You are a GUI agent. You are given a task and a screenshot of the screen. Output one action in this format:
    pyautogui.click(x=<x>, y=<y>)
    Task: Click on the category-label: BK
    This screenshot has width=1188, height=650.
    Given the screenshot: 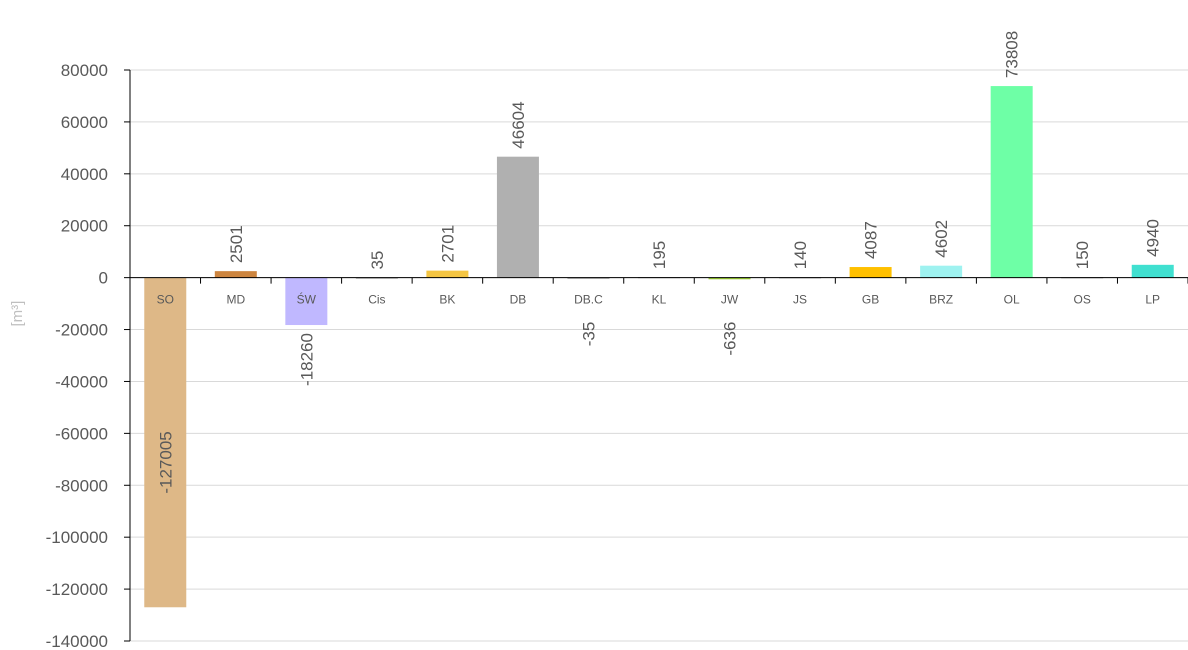 What is the action you would take?
    pyautogui.click(x=447, y=300)
    